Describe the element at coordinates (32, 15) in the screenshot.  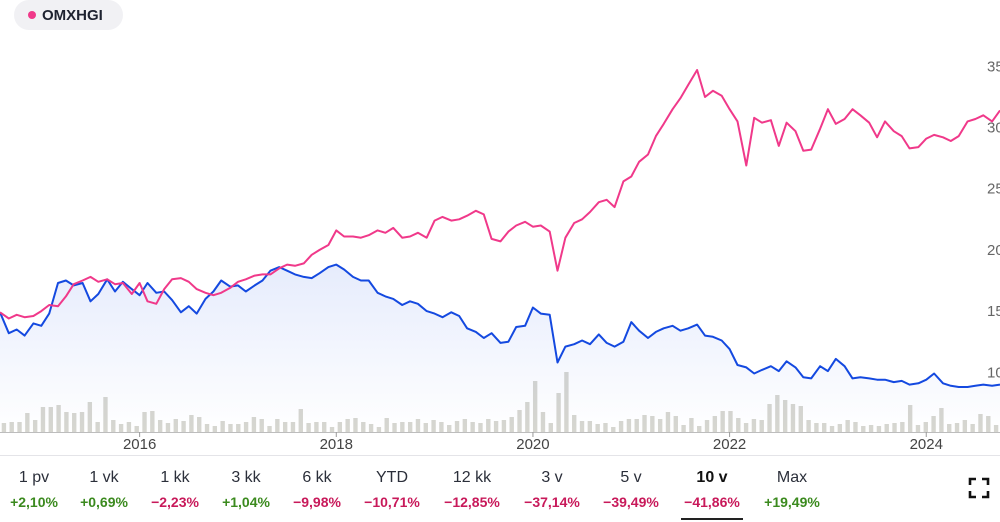
I see `legend-dot-icon` at that location.